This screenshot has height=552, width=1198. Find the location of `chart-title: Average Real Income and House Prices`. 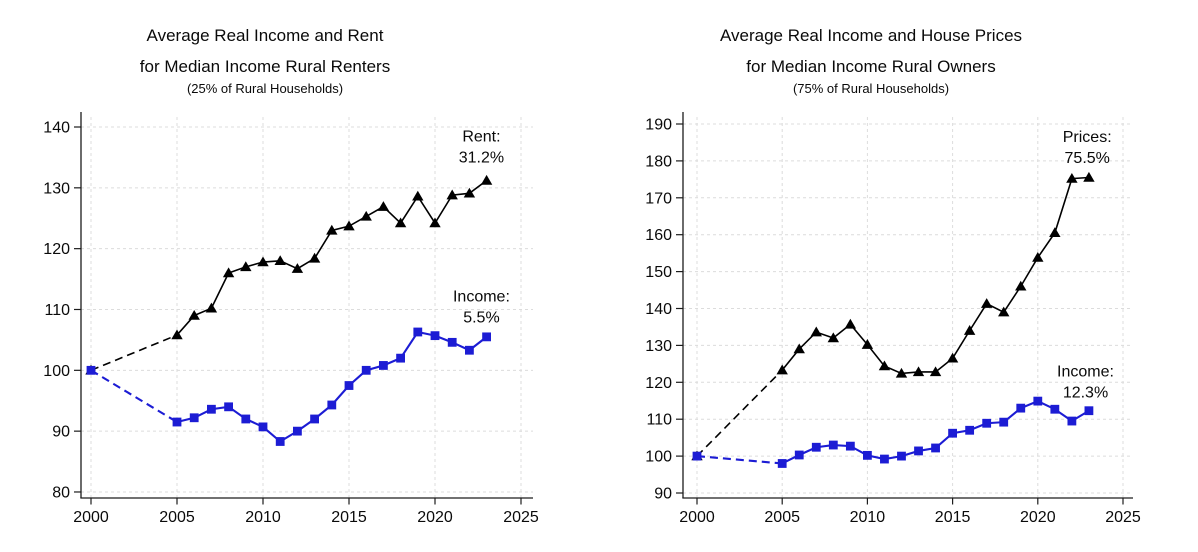

chart-title: Average Real Income and House Prices is located at coordinates (871, 35).